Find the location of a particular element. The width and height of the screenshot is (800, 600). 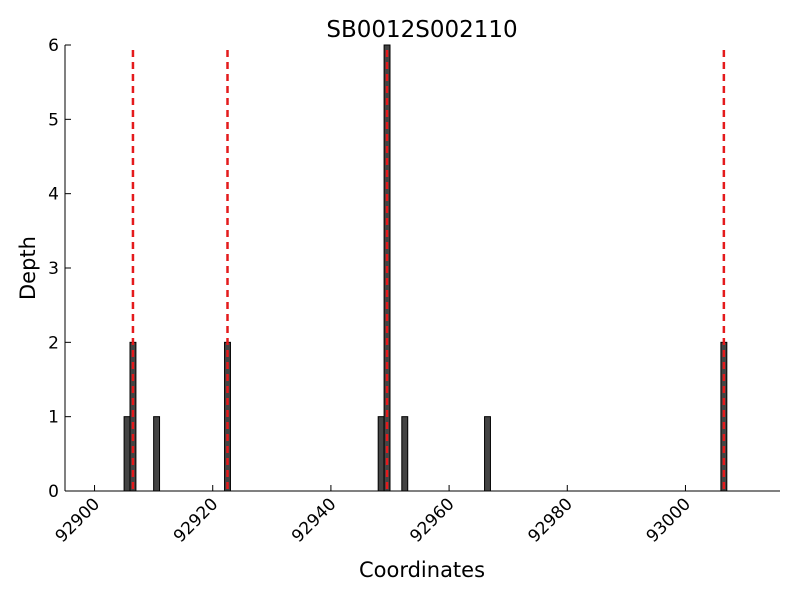

y-tick-label: 2 is located at coordinates (53, 343).